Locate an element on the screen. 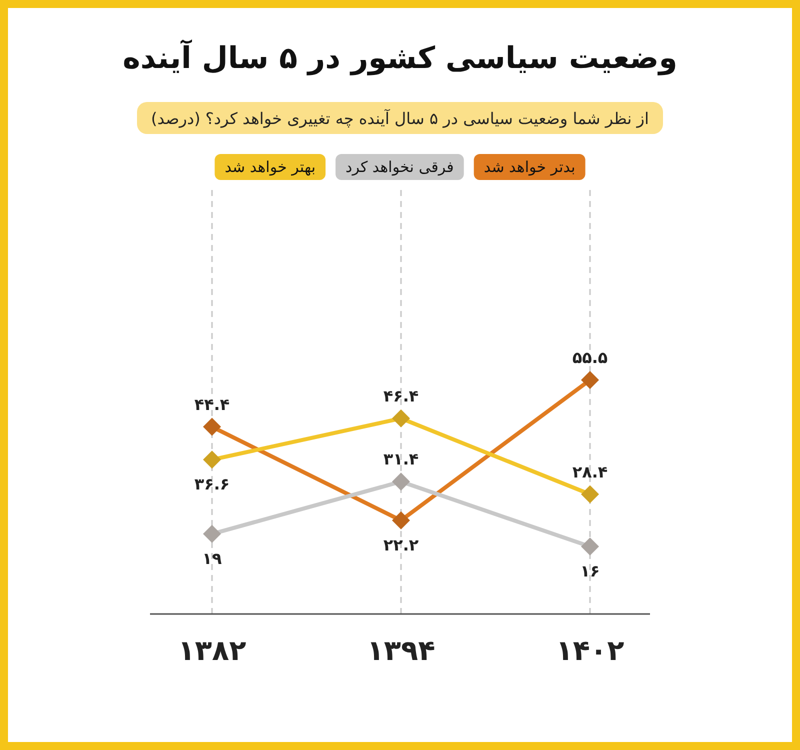  data-label: ۳۱.۴ is located at coordinates (401, 459).